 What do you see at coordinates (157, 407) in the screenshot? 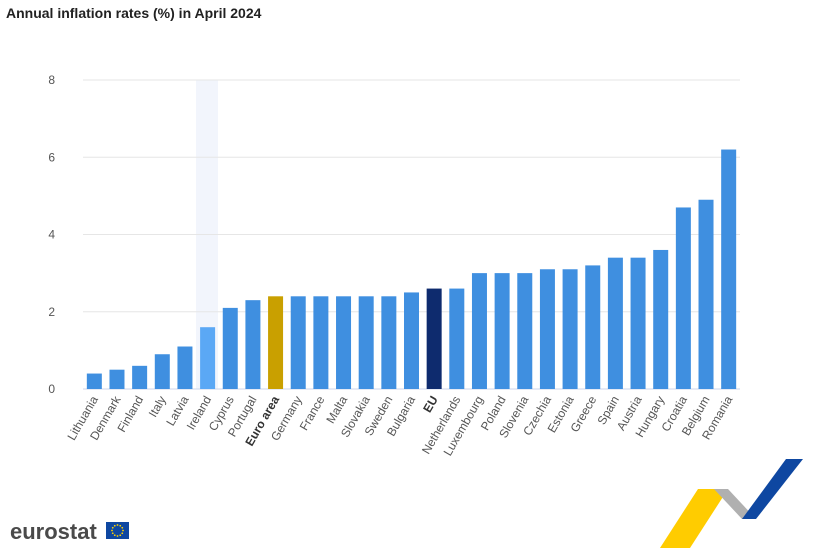
I see `x-tick-label: Italy` at bounding box center [157, 407].